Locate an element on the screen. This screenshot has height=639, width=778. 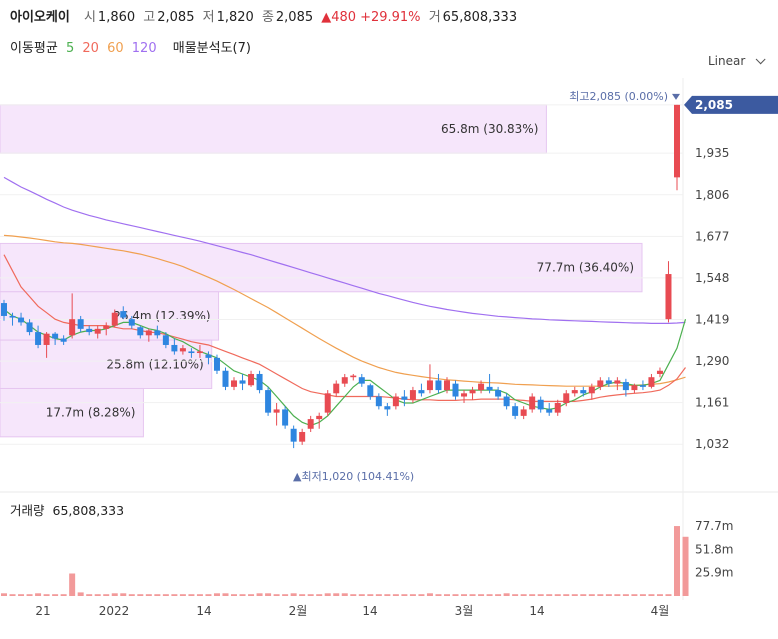
volume-tick-label: 51.8m is located at coordinates (714, 549).